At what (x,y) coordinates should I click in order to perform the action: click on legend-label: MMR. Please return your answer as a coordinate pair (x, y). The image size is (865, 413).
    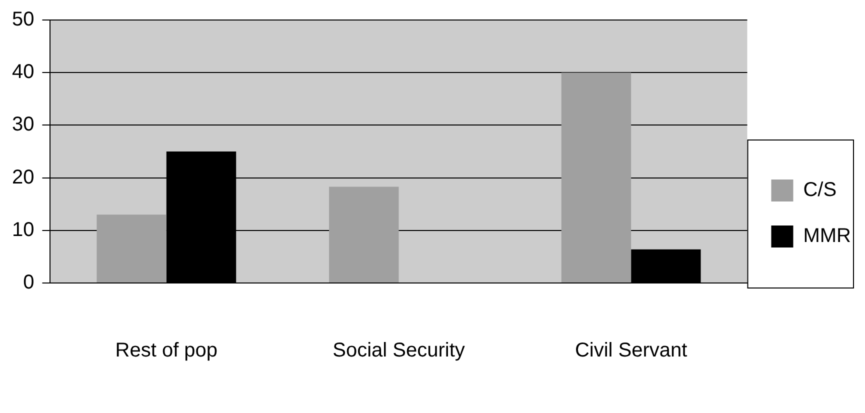
    Looking at the image, I should click on (827, 236).